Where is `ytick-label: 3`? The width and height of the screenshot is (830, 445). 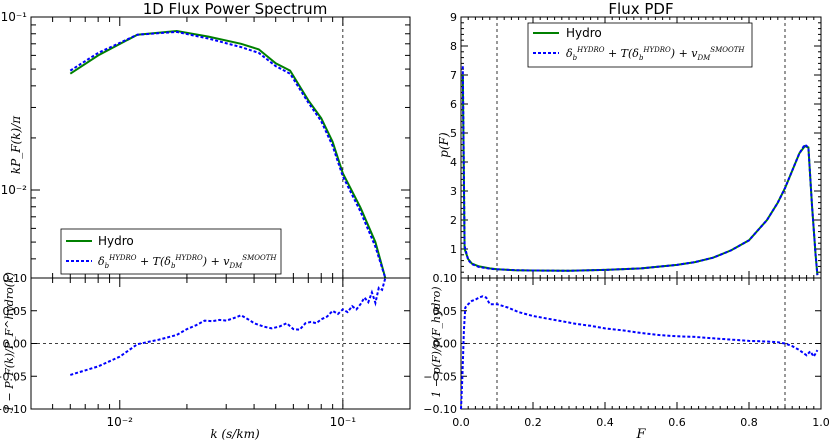
ytick-label: 3 is located at coordinates (453, 191).